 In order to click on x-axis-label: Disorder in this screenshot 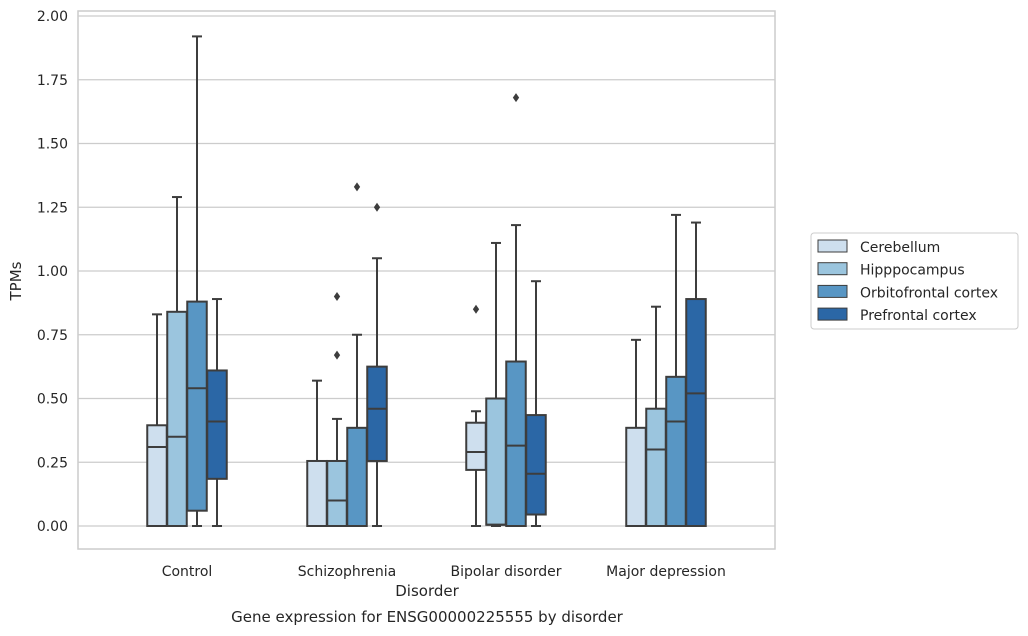, I will do `click(427, 591)`.